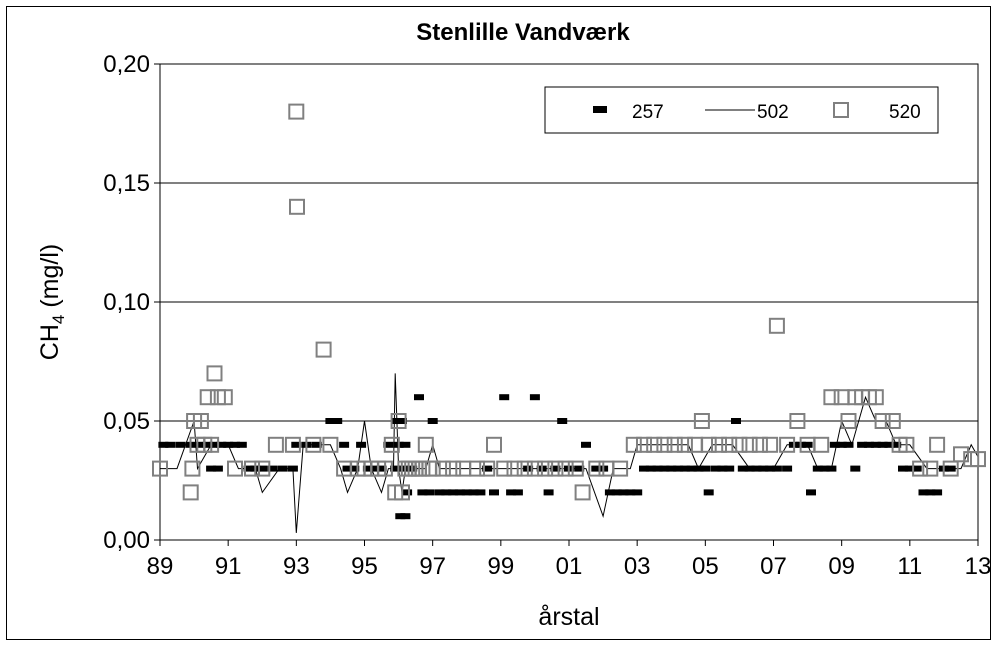  I want to click on x-tick-label: 95, so click(364, 566).